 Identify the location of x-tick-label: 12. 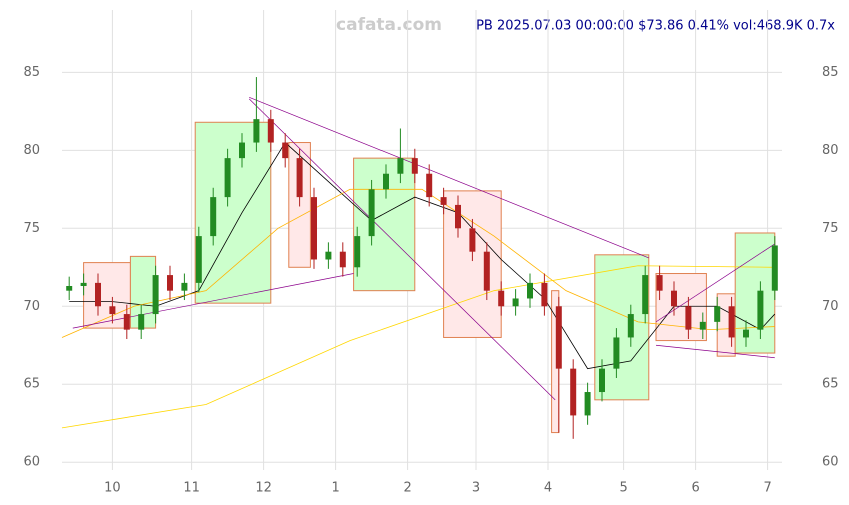
(263, 488).